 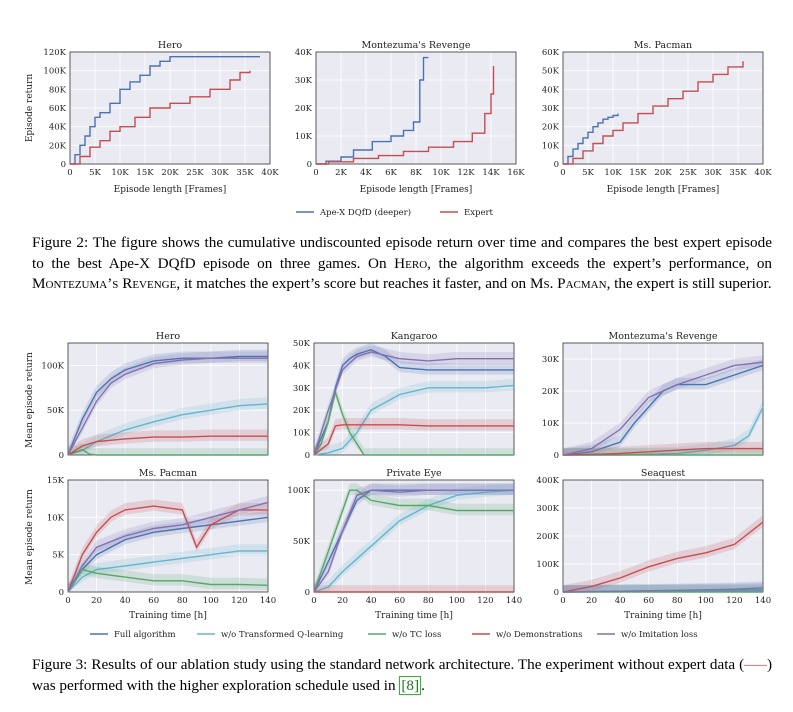 What do you see at coordinates (441, 173) in the screenshot?
I see `x-tick-label: 10K` at bounding box center [441, 173].